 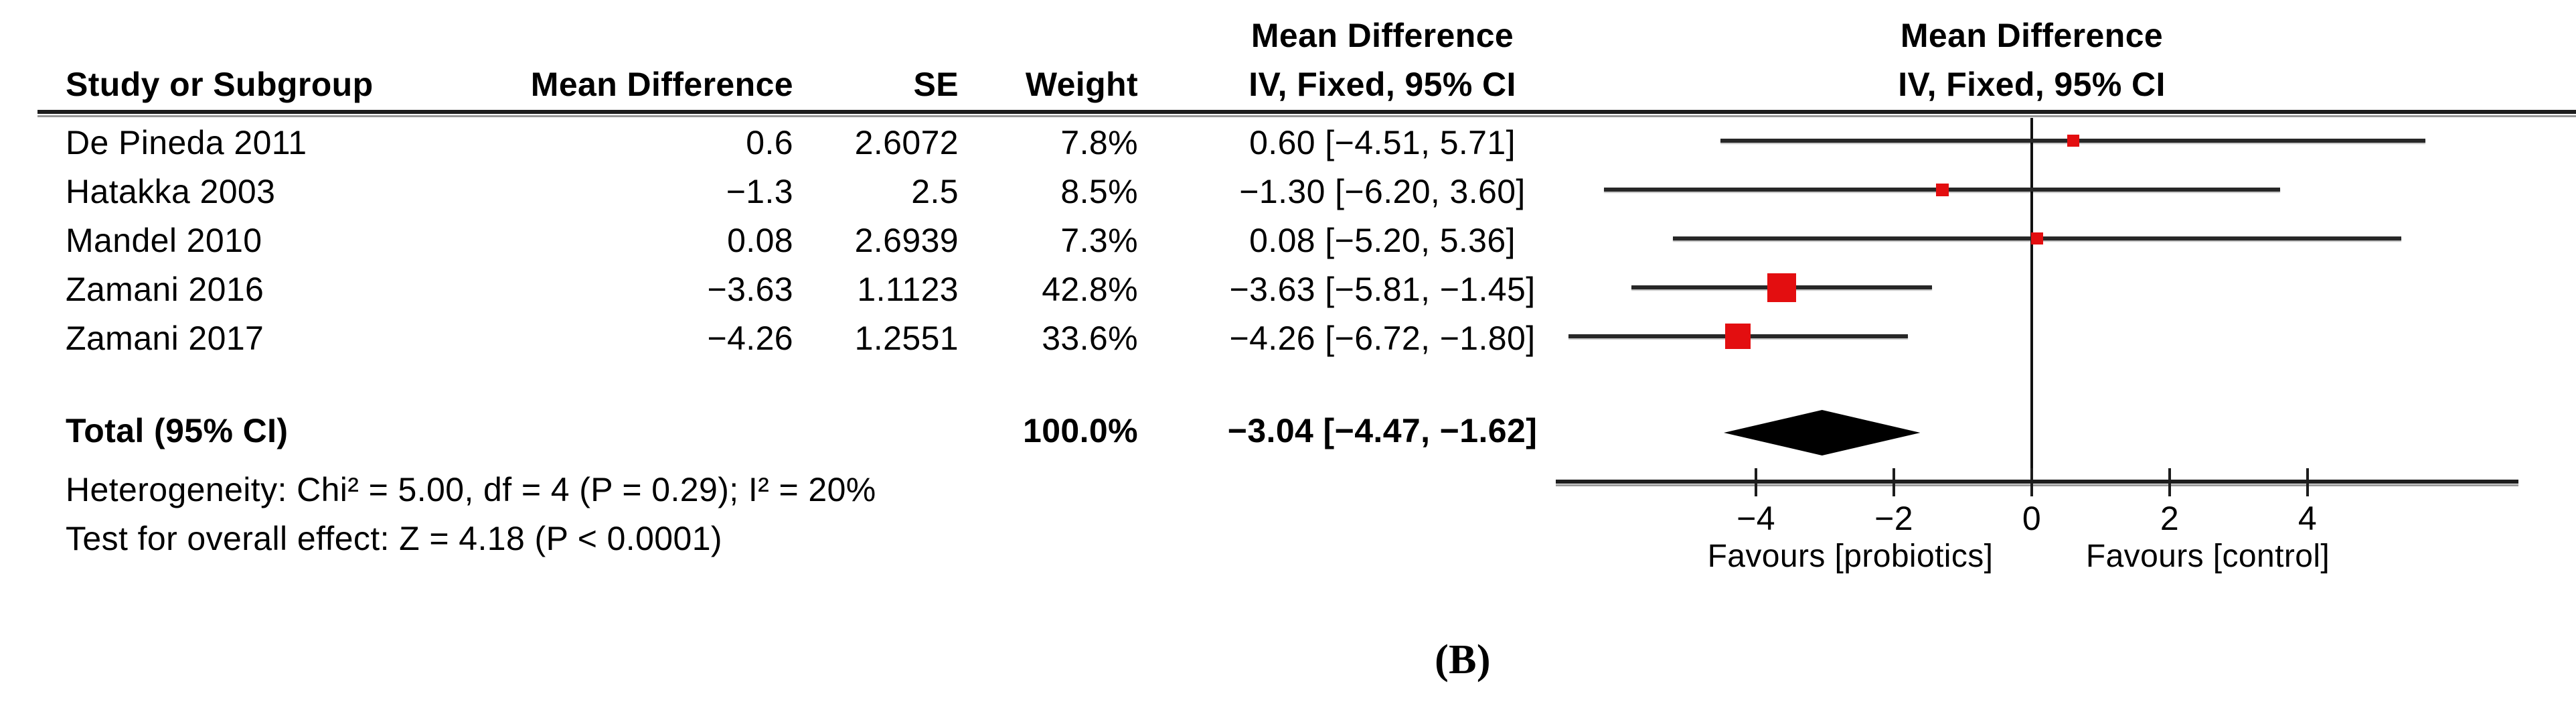 I want to click on weight-value: 33.6%, so click(x=1090, y=338).